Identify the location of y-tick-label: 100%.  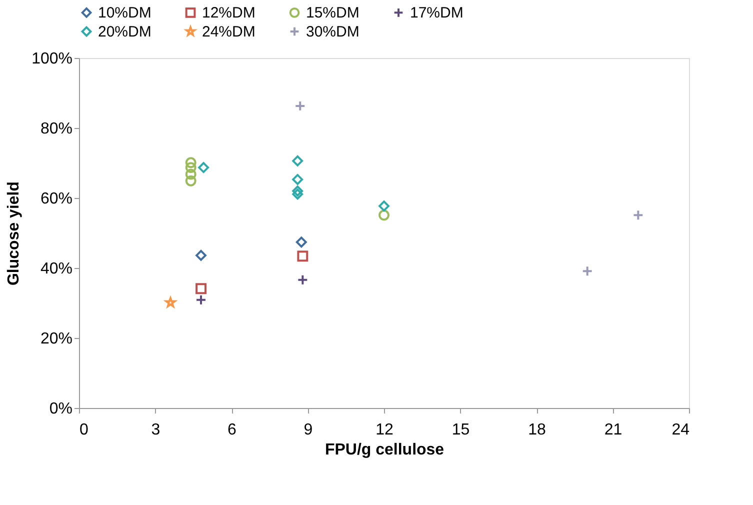
(52, 59).